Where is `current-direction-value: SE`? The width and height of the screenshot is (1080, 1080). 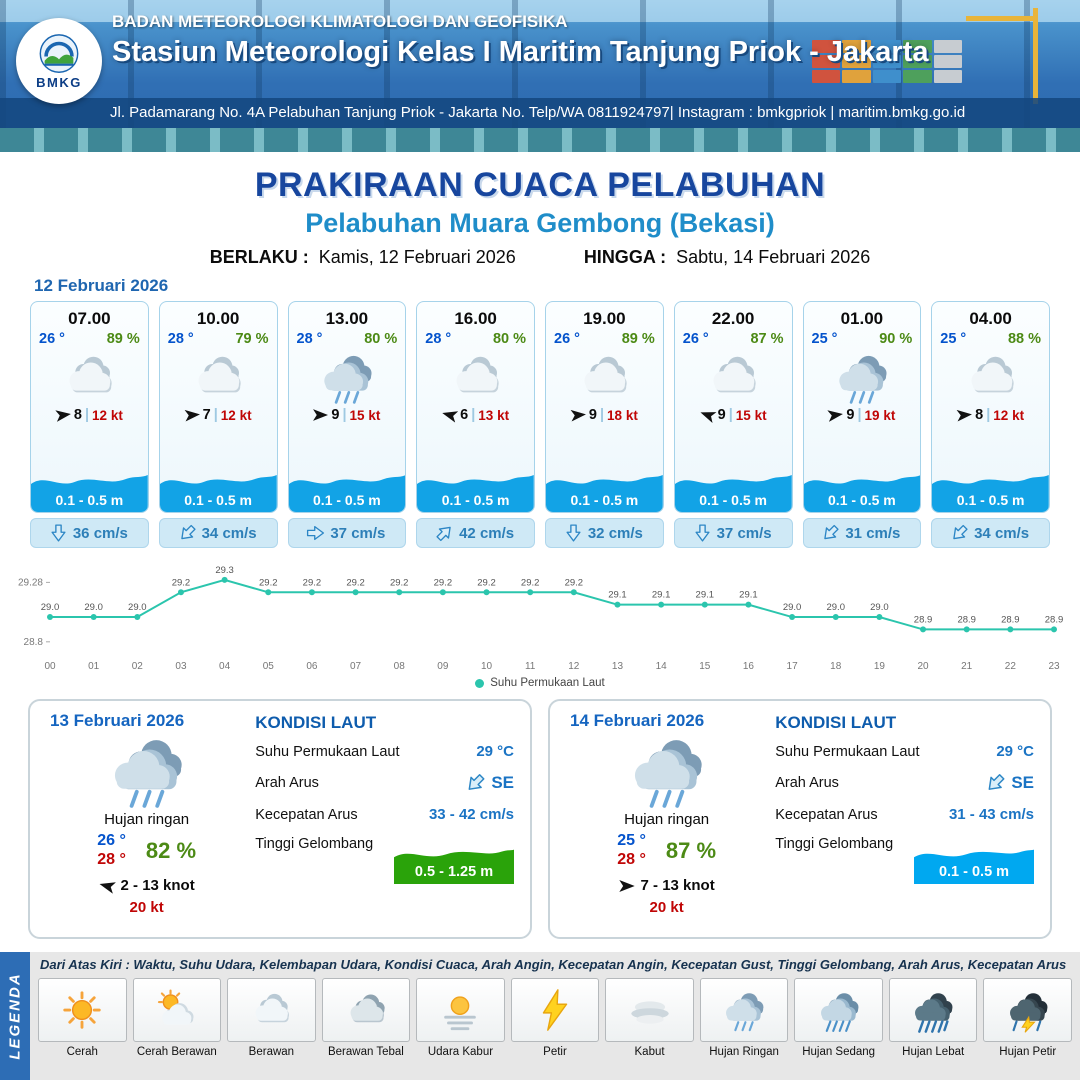
current-direction-value: SE is located at coordinates (490, 783).